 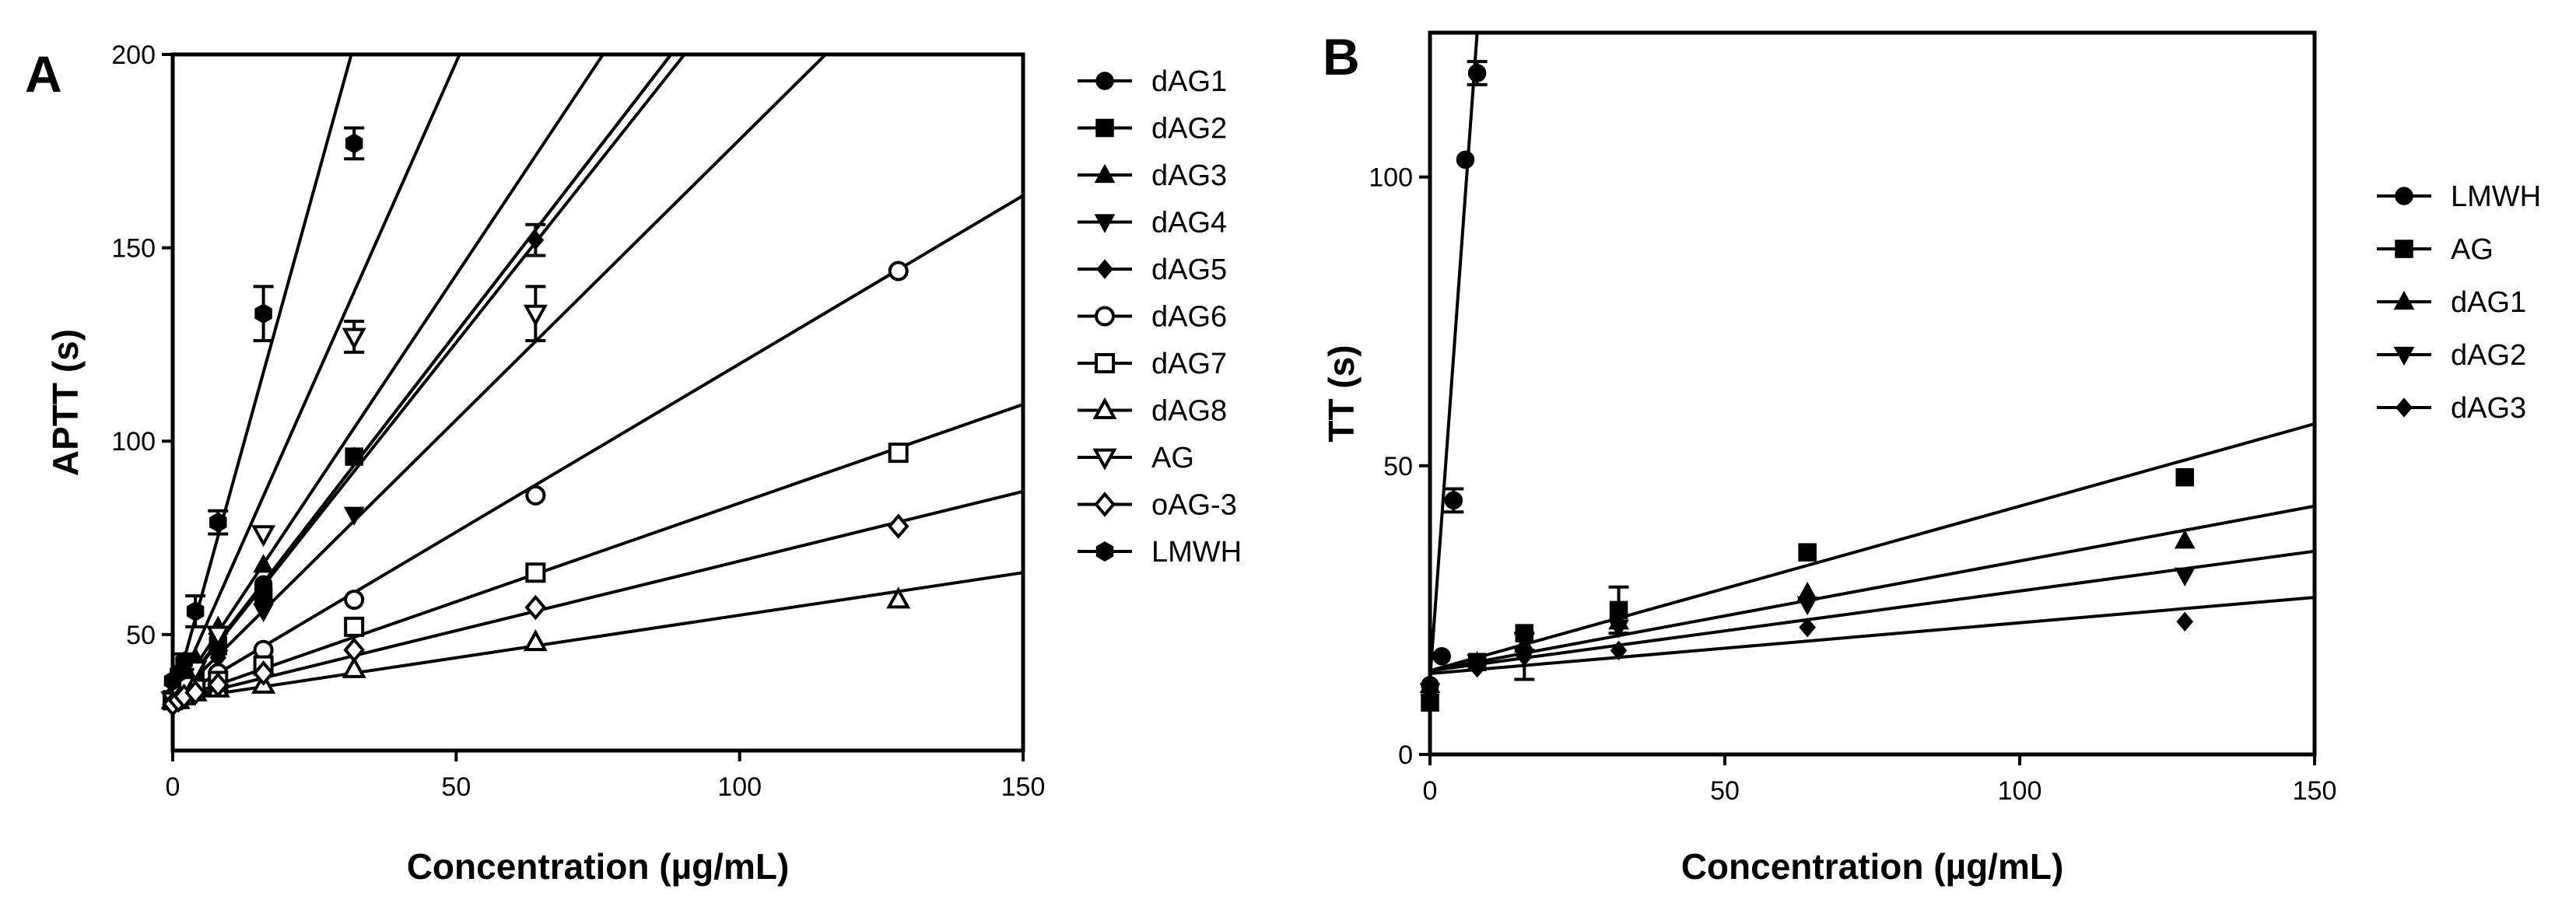 I want to click on y-tick-label: 200, so click(x=133, y=55).